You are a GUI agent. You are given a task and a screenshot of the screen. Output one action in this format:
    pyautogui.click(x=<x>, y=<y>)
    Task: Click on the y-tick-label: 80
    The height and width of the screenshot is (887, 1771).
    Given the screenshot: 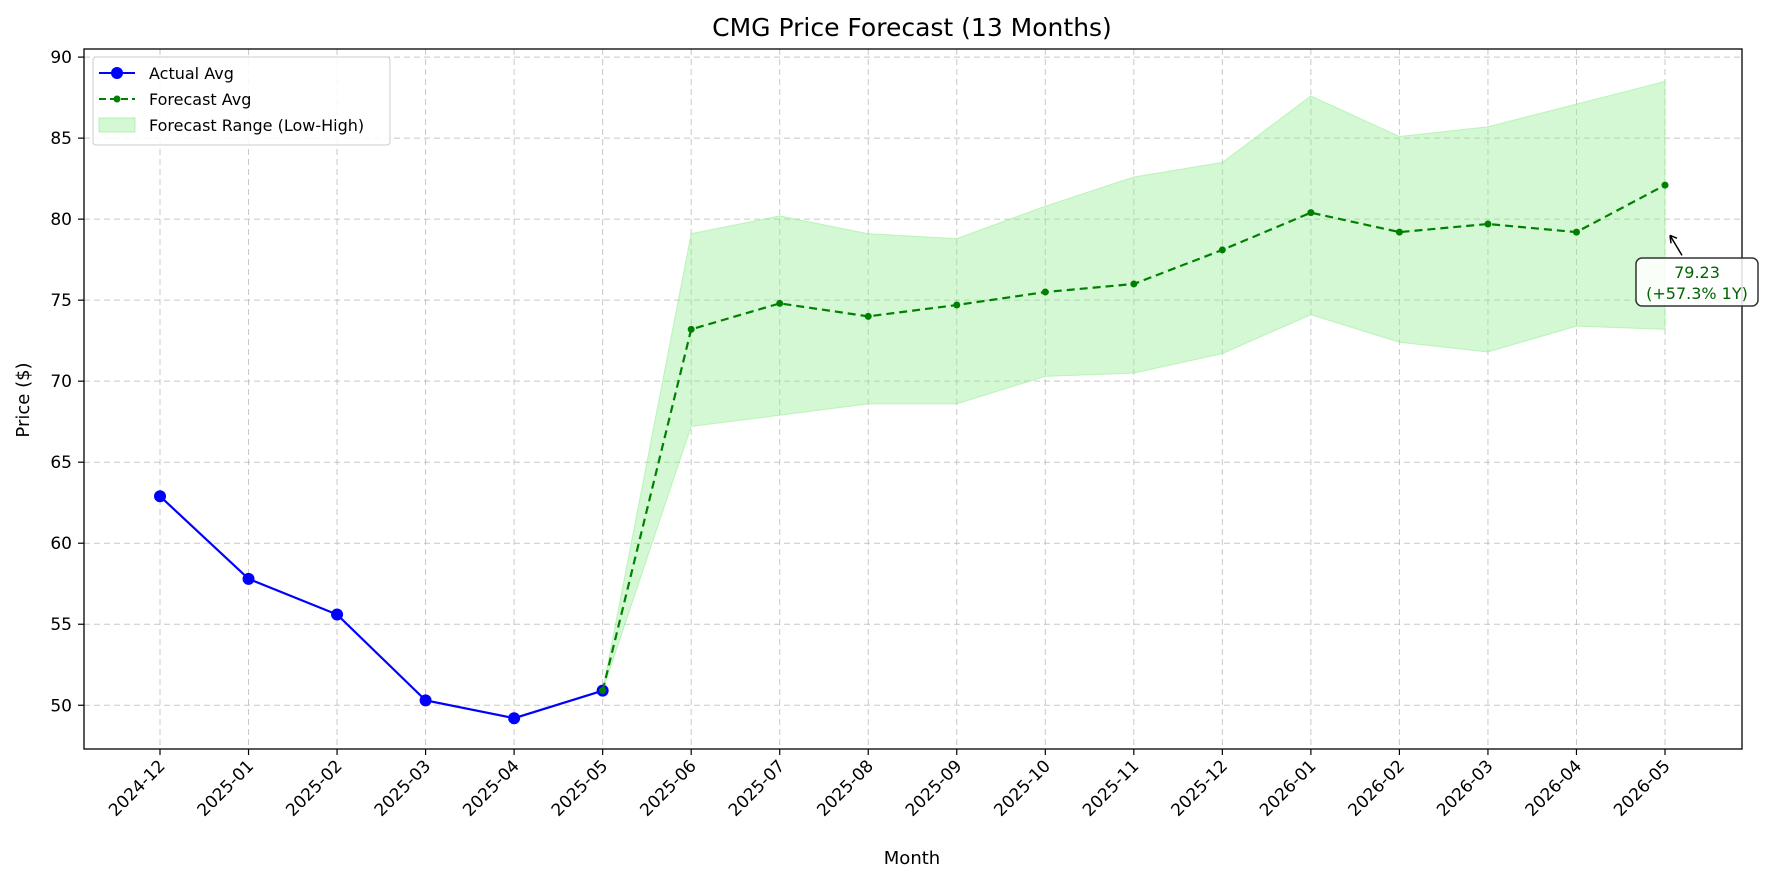 What is the action you would take?
    pyautogui.click(x=61, y=220)
    